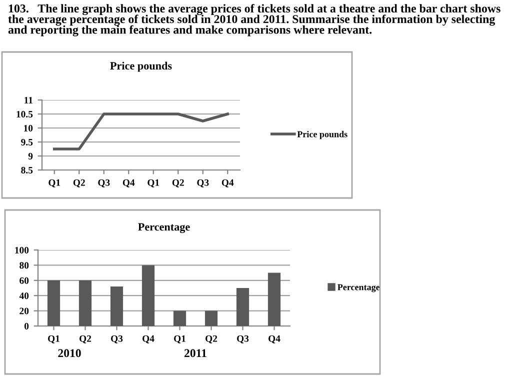 The image size is (512, 377). I want to click on y-tick-label: 80, so click(24, 265).